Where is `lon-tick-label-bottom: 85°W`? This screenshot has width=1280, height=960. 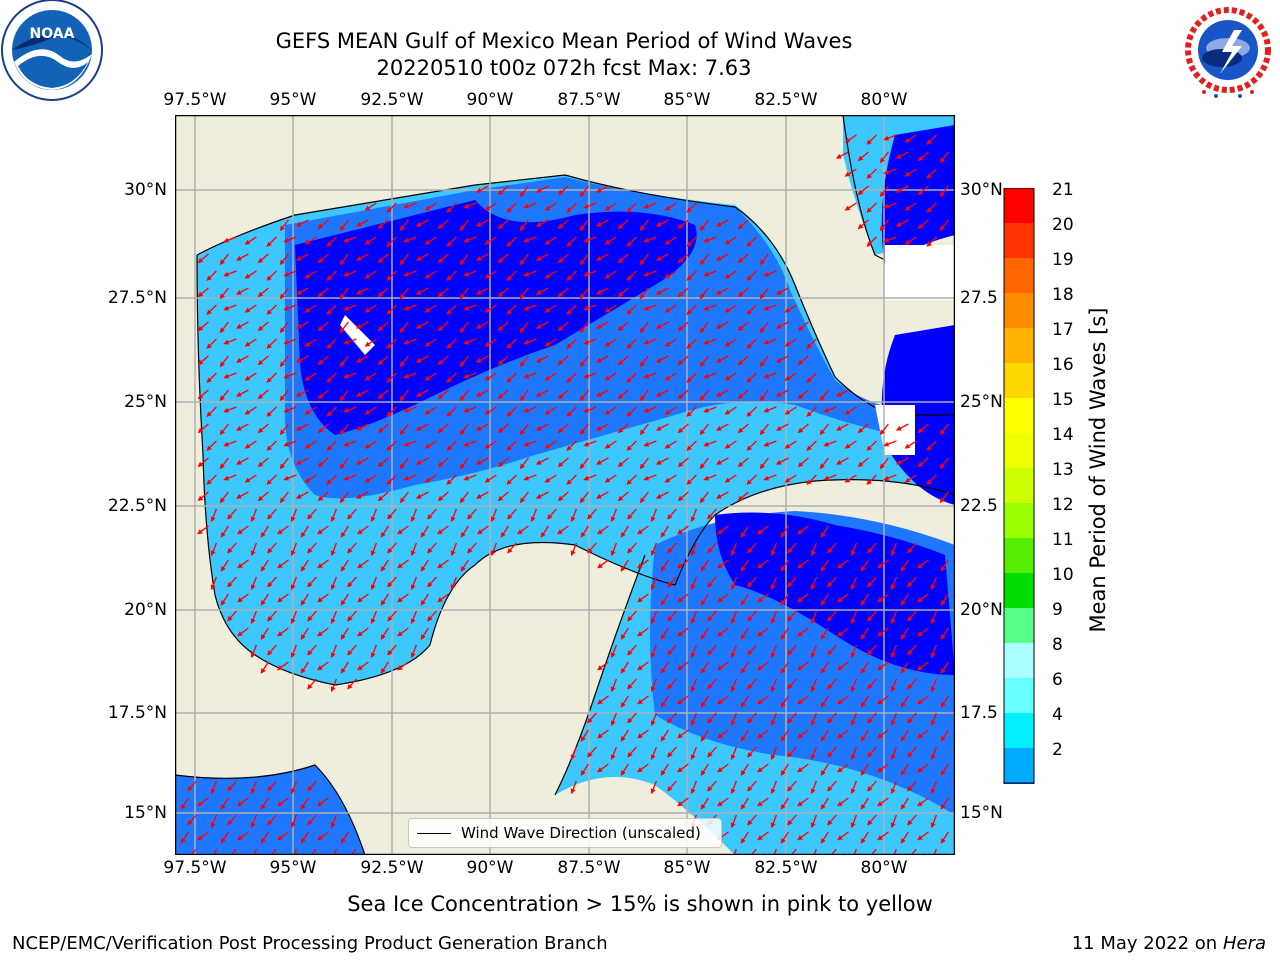
lon-tick-label-bottom: 85°W is located at coordinates (687, 868).